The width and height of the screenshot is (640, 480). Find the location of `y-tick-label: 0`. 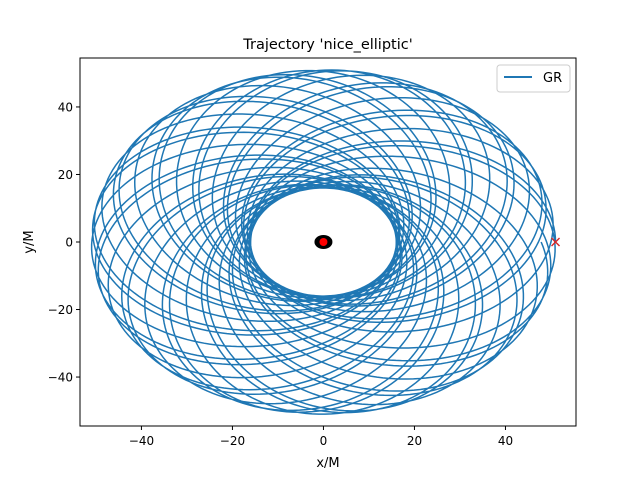

y-tick-label: 0 is located at coordinates (69, 243).